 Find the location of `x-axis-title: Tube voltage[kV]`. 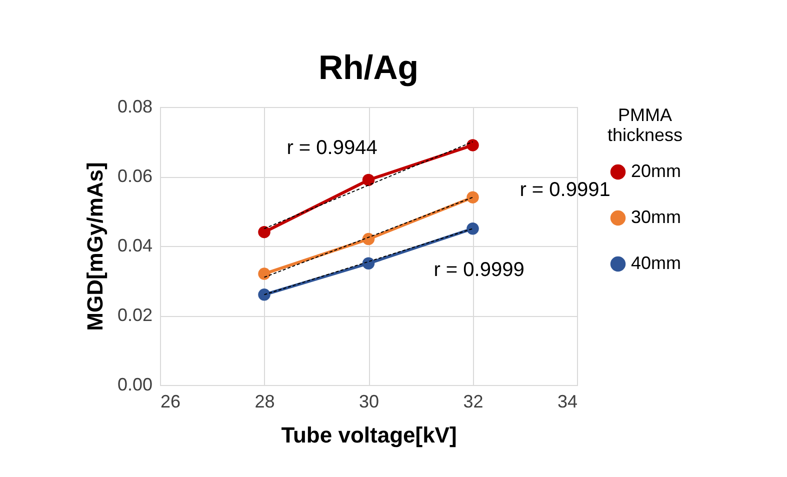

x-axis-title: Tube voltage[kV] is located at coordinates (369, 435).